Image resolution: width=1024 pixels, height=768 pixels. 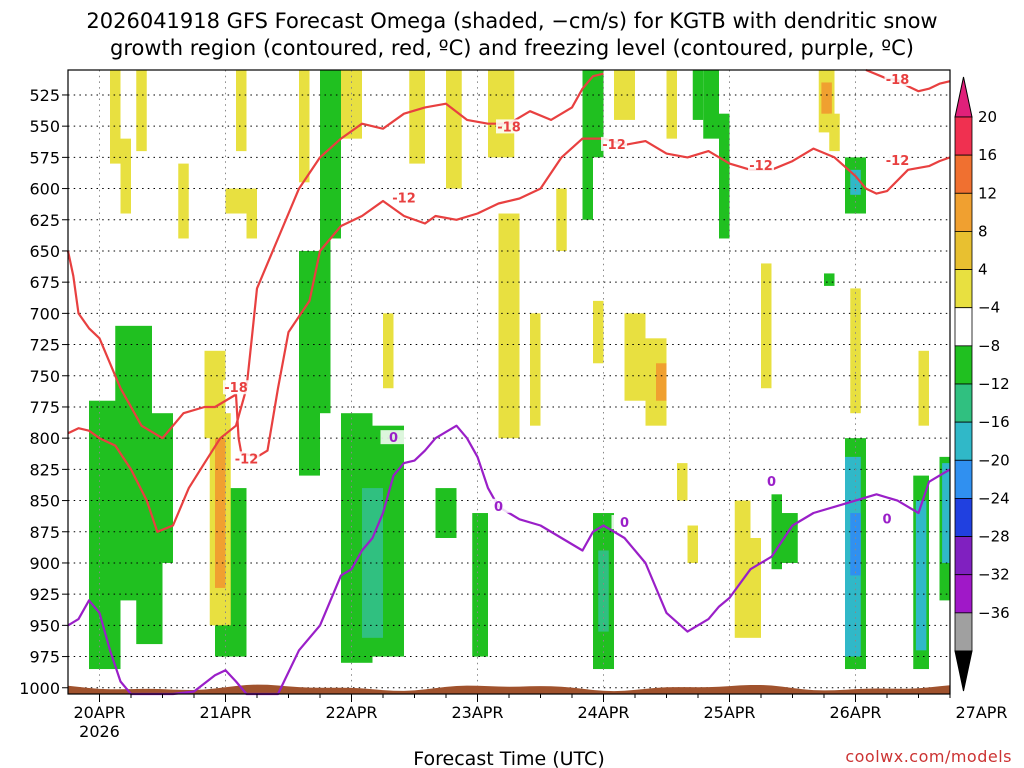 What do you see at coordinates (983, 270) in the screenshot?
I see `legend-label-4: 4` at bounding box center [983, 270].